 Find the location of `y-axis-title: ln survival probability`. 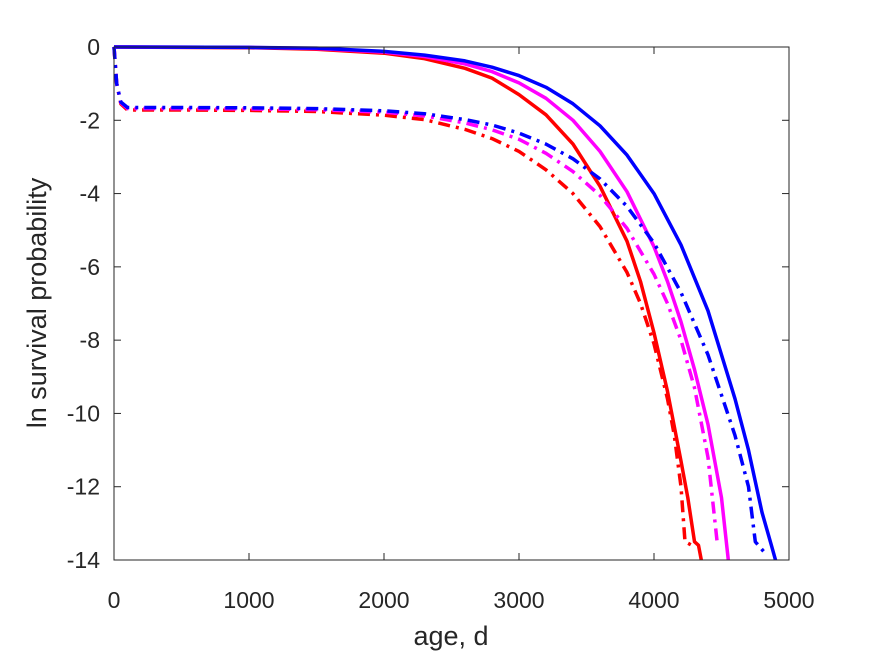

y-axis-title: ln survival probability is located at coordinates (37, 302).